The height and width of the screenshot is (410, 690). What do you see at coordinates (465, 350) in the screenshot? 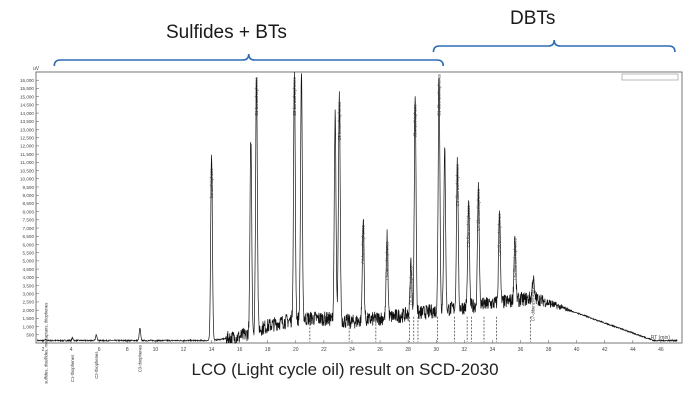
I see `x-tick-label: 32` at bounding box center [465, 350].